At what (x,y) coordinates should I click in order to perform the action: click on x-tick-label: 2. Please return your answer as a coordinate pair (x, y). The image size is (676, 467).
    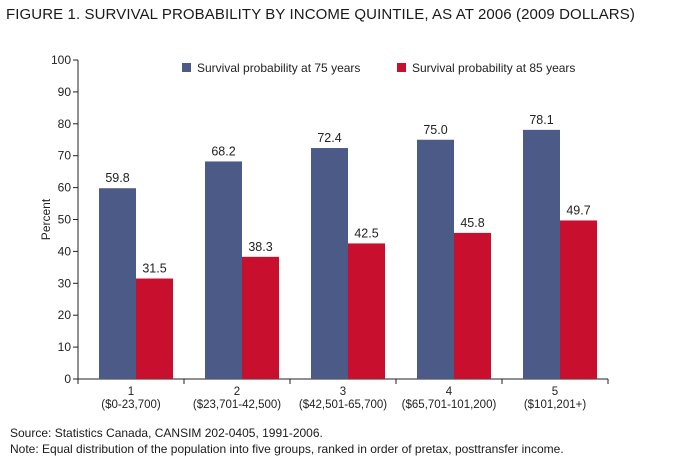
    Looking at the image, I should click on (237, 392).